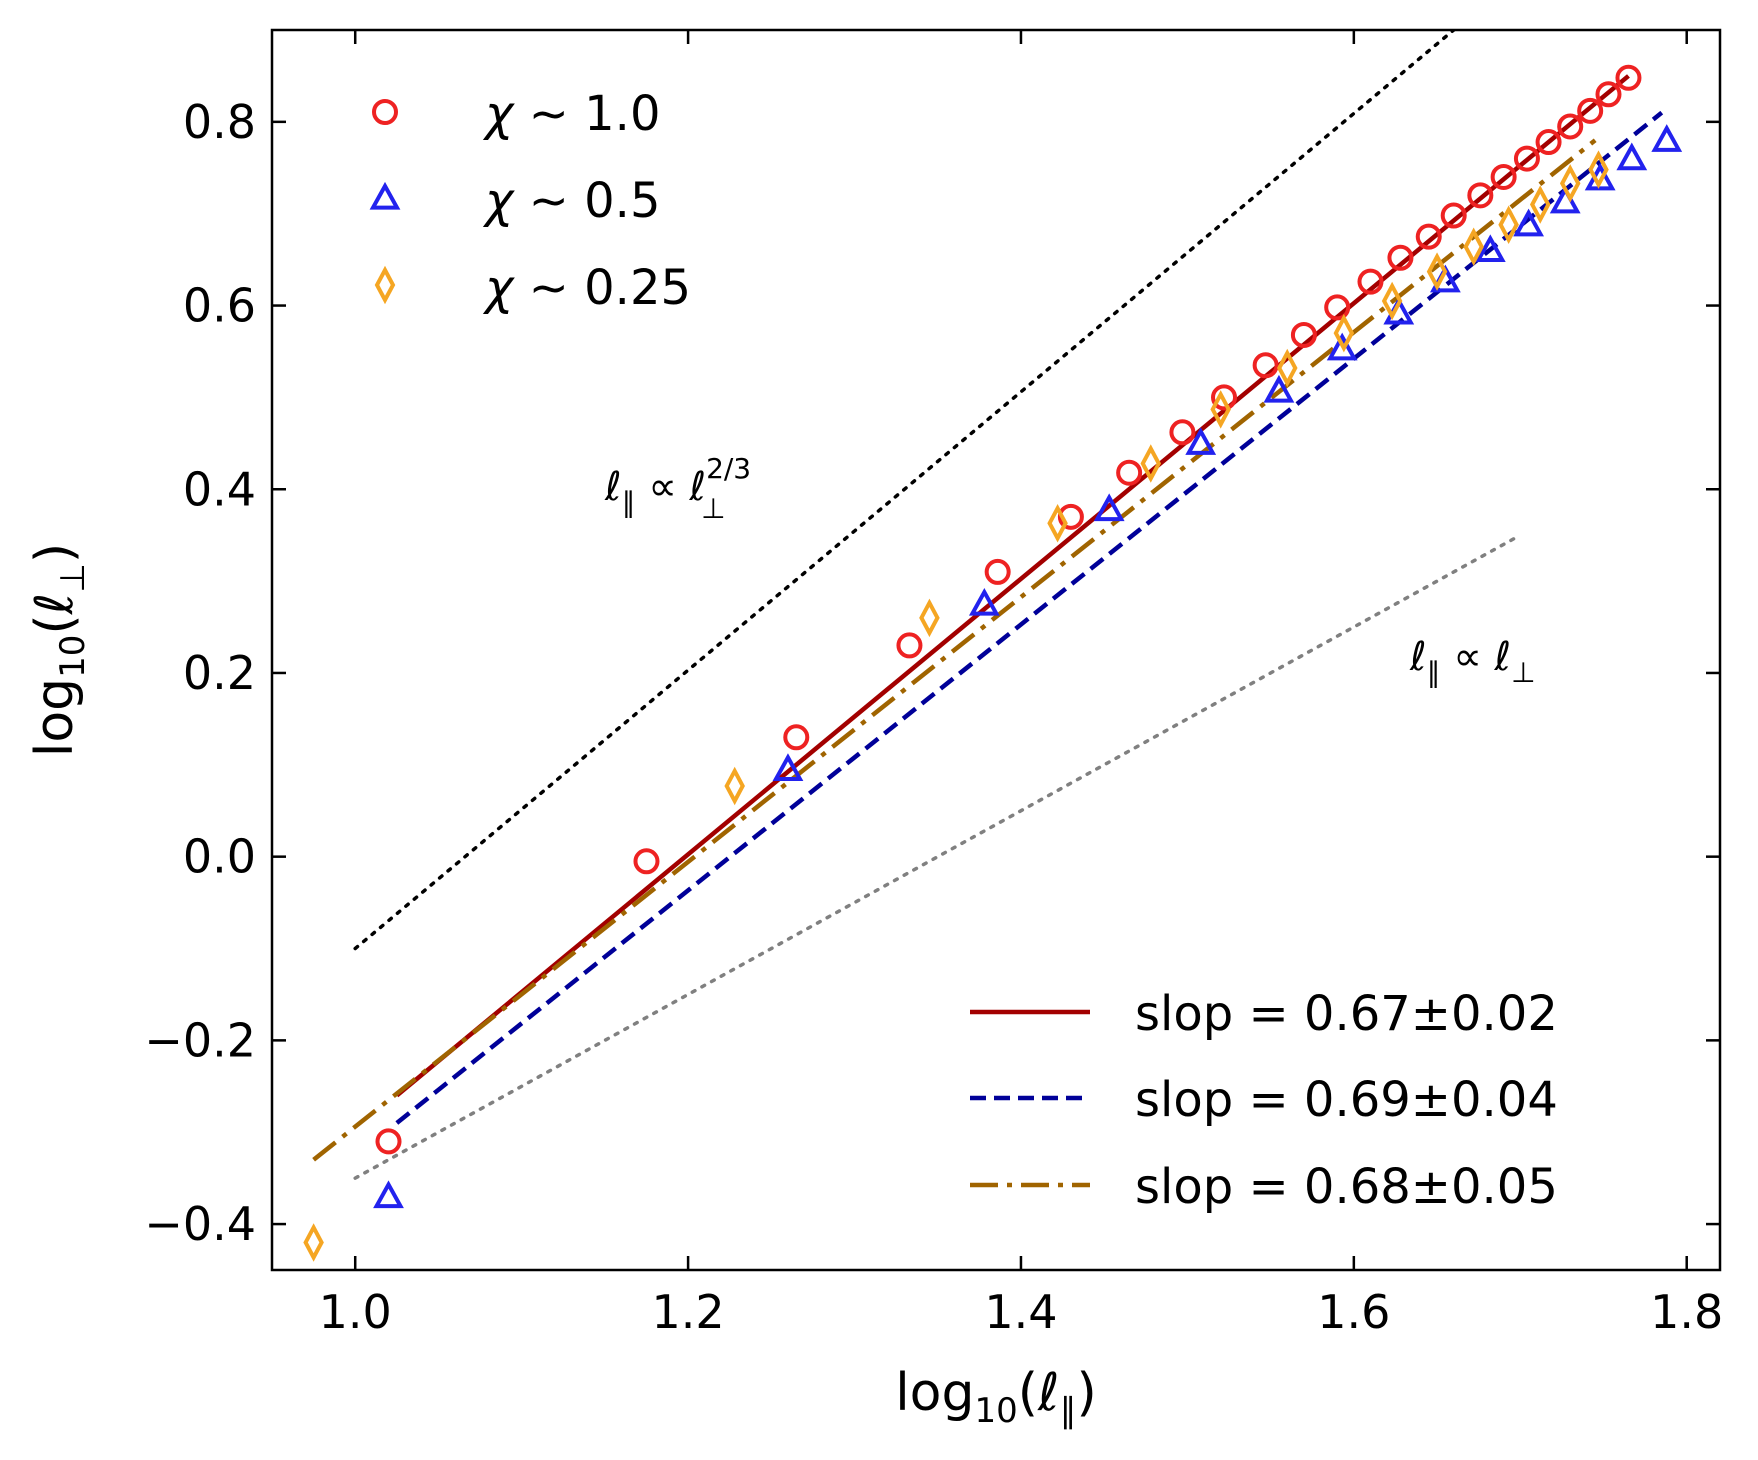  What do you see at coordinates (713, 508) in the screenshot?
I see `two-thirds-annotation-sub-perp: ⊥` at bounding box center [713, 508].